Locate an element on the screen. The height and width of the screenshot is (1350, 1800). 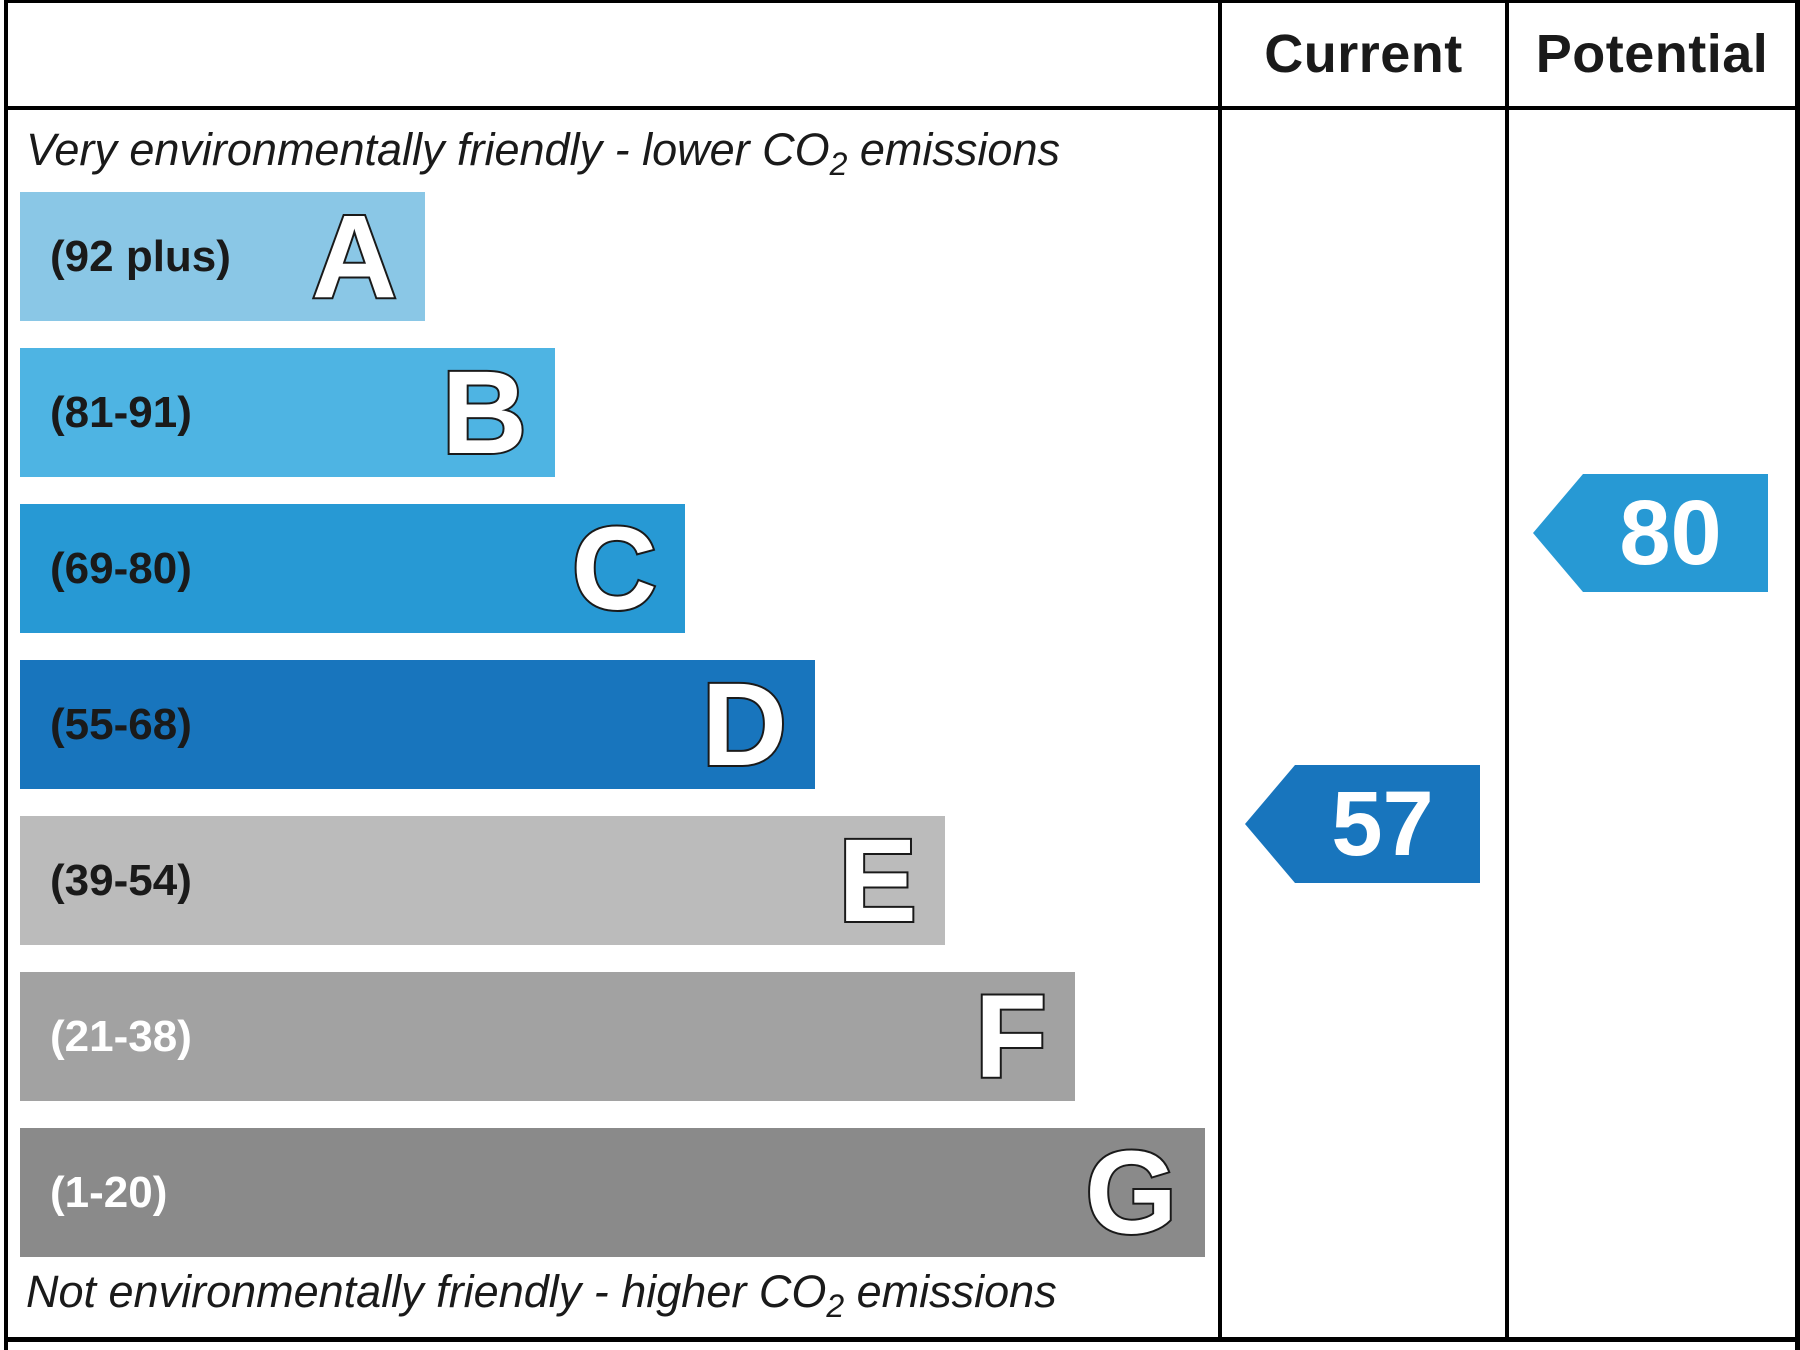
bottom-caption-text: Not environmentally friendly - higher CO is located at coordinates (426, 1291).